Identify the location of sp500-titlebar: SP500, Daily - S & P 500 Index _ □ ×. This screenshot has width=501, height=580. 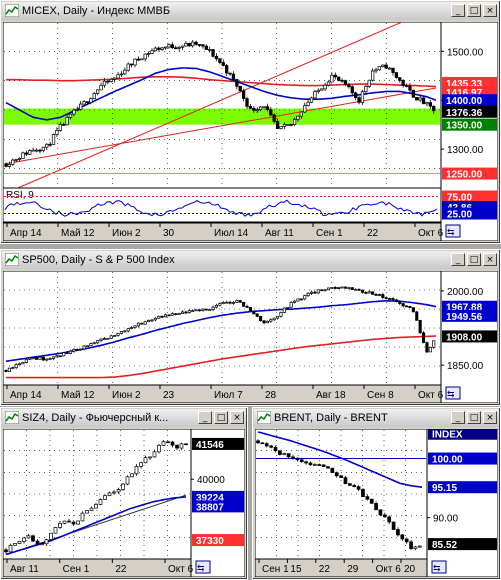
(250, 260).